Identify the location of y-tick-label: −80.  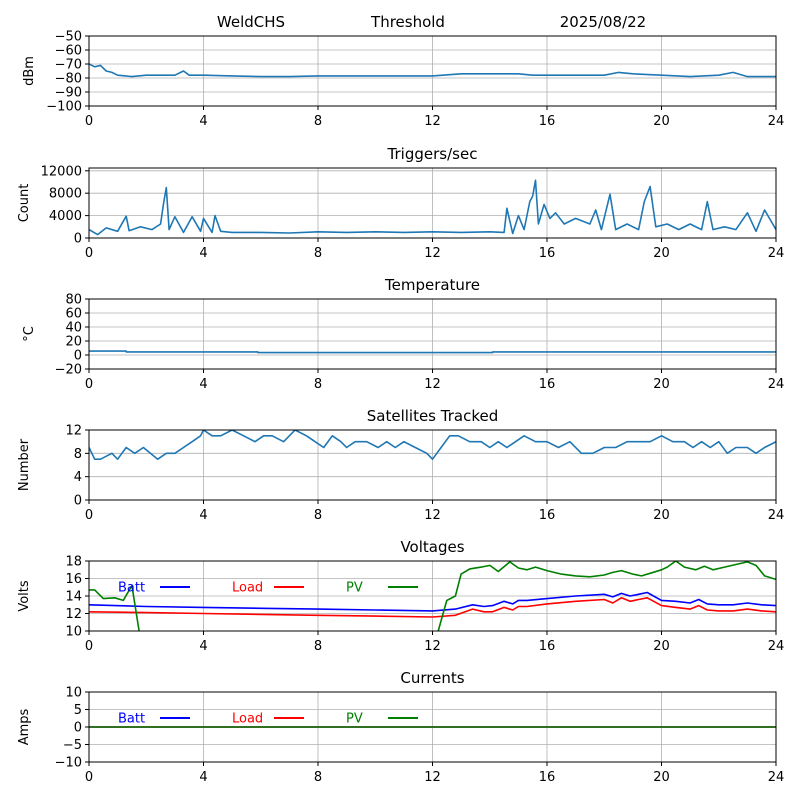
(68, 79).